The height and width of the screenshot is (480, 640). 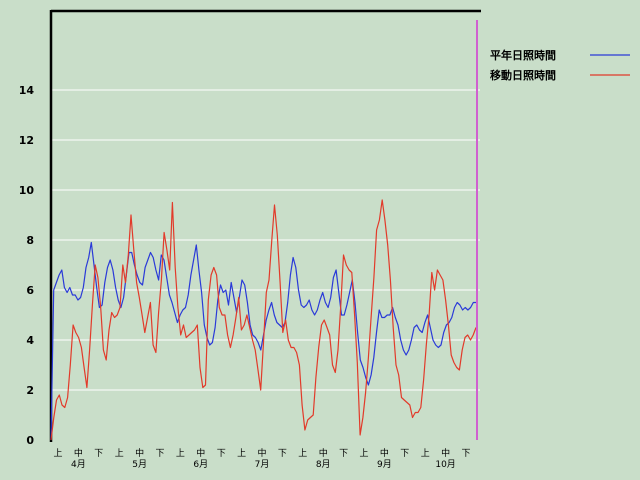 I want to click on x-tick-decade-8: 下, so click(x=221, y=454).